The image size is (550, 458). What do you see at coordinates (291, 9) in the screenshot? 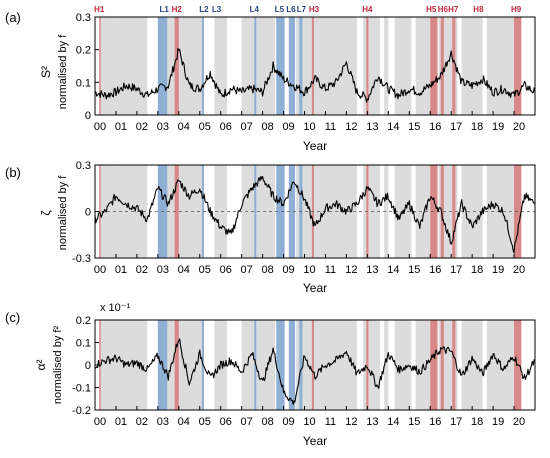
I see `event-label: L6` at bounding box center [291, 9].